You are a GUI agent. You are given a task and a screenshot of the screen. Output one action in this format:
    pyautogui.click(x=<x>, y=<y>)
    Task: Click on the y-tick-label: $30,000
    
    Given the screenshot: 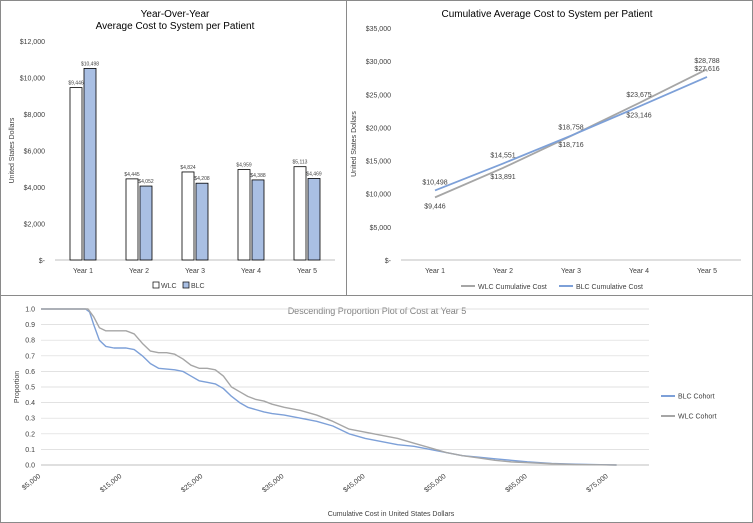 What is the action you would take?
    pyautogui.click(x=378, y=62)
    